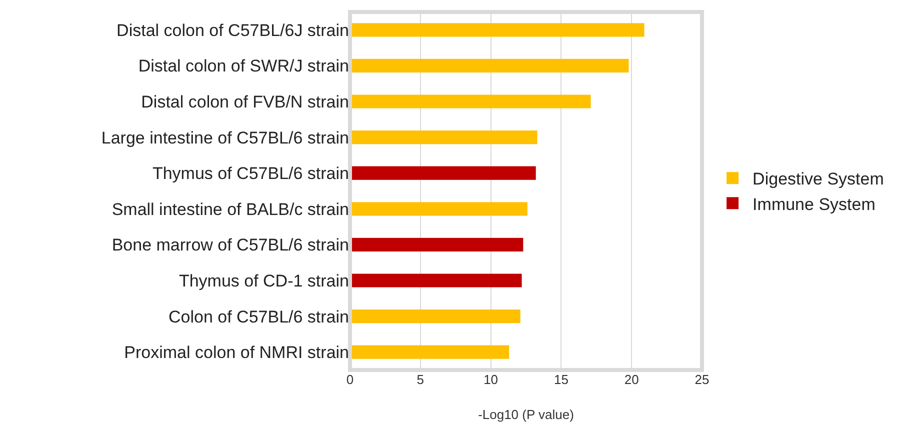  I want to click on x-tick-label: 20, so click(631, 379).